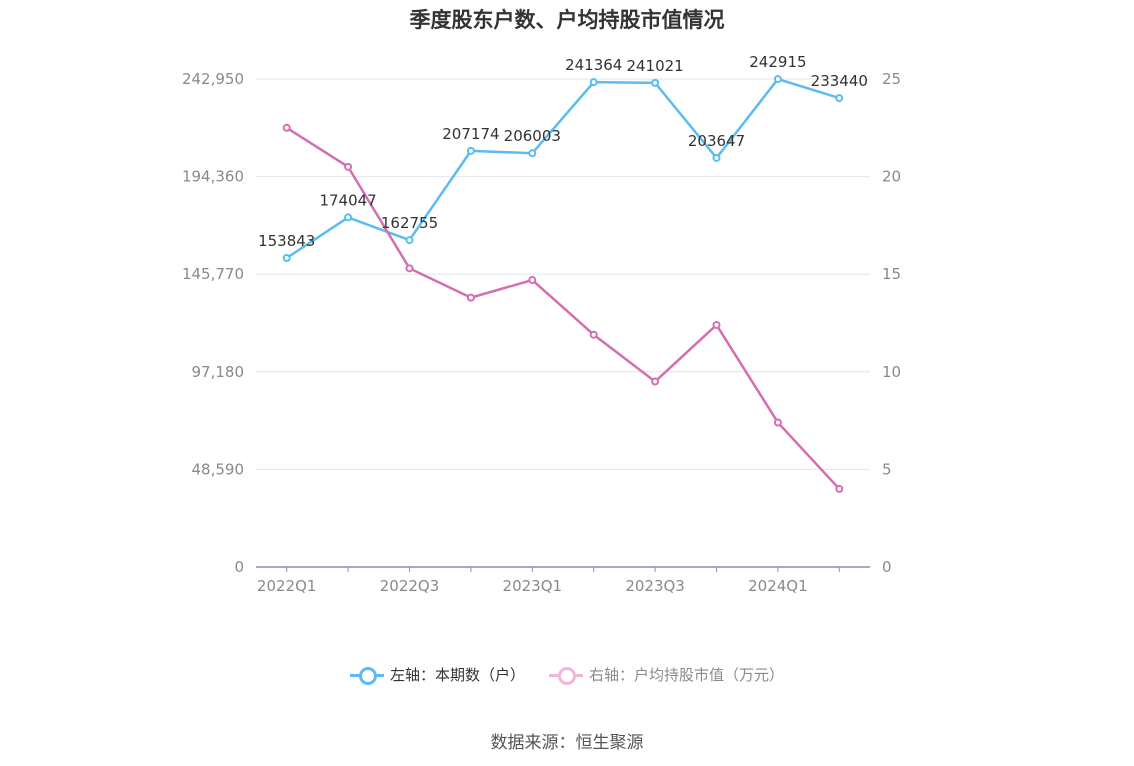  What do you see at coordinates (218, 469) in the screenshot?
I see `y-left-tick-label: 48,590` at bounding box center [218, 469].